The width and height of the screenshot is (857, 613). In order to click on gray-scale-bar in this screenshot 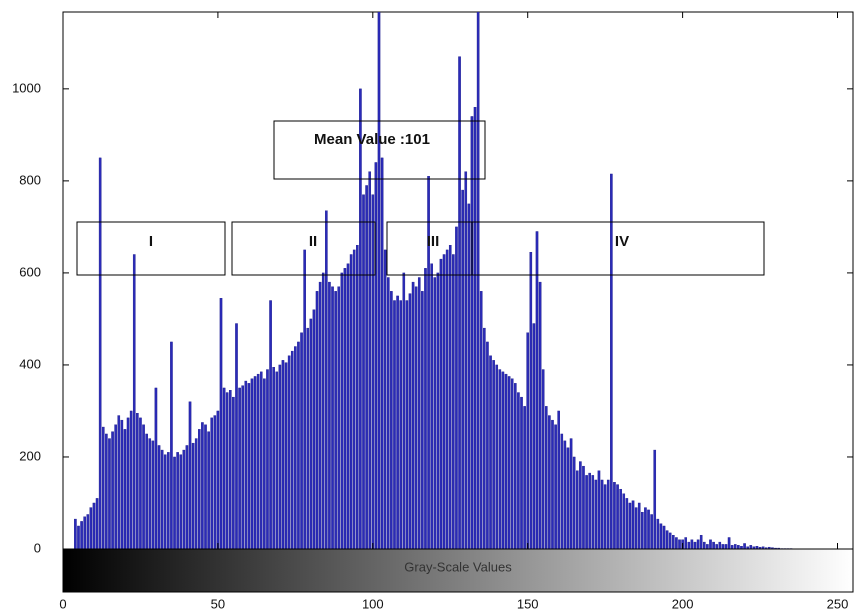, I will do `click(458, 570)`.